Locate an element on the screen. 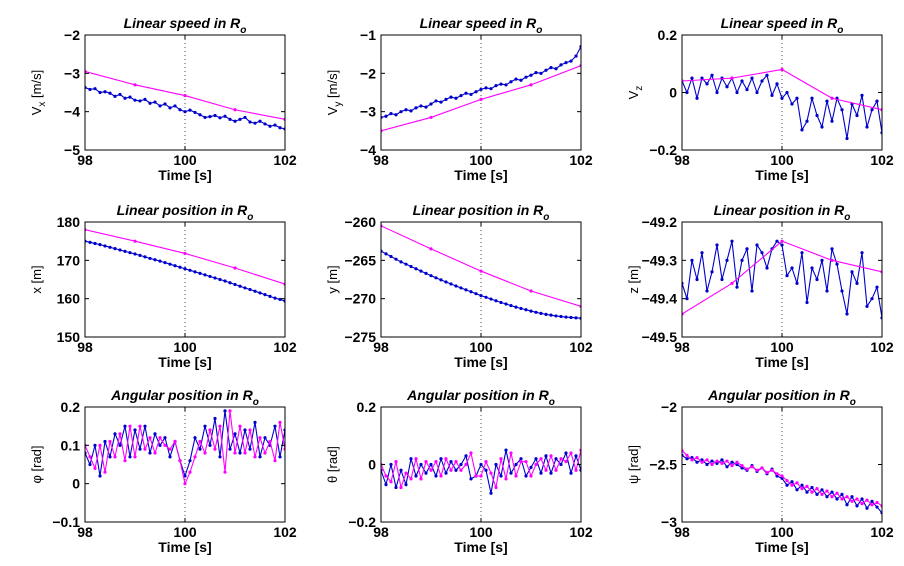  y-axis-label: z [m] is located at coordinates (633, 279).